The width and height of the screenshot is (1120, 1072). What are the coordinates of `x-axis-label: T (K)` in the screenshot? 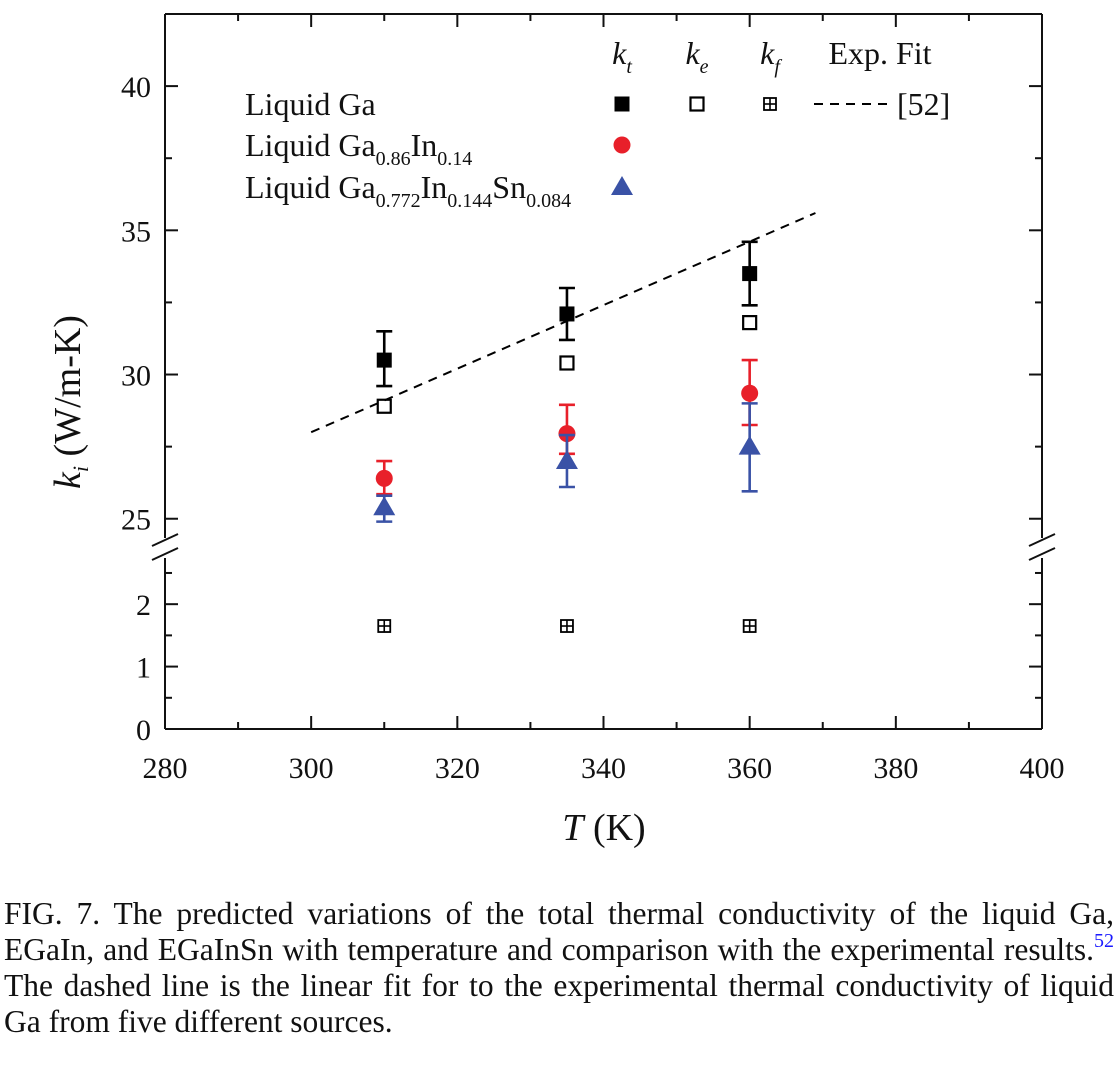 It's located at (603, 828).